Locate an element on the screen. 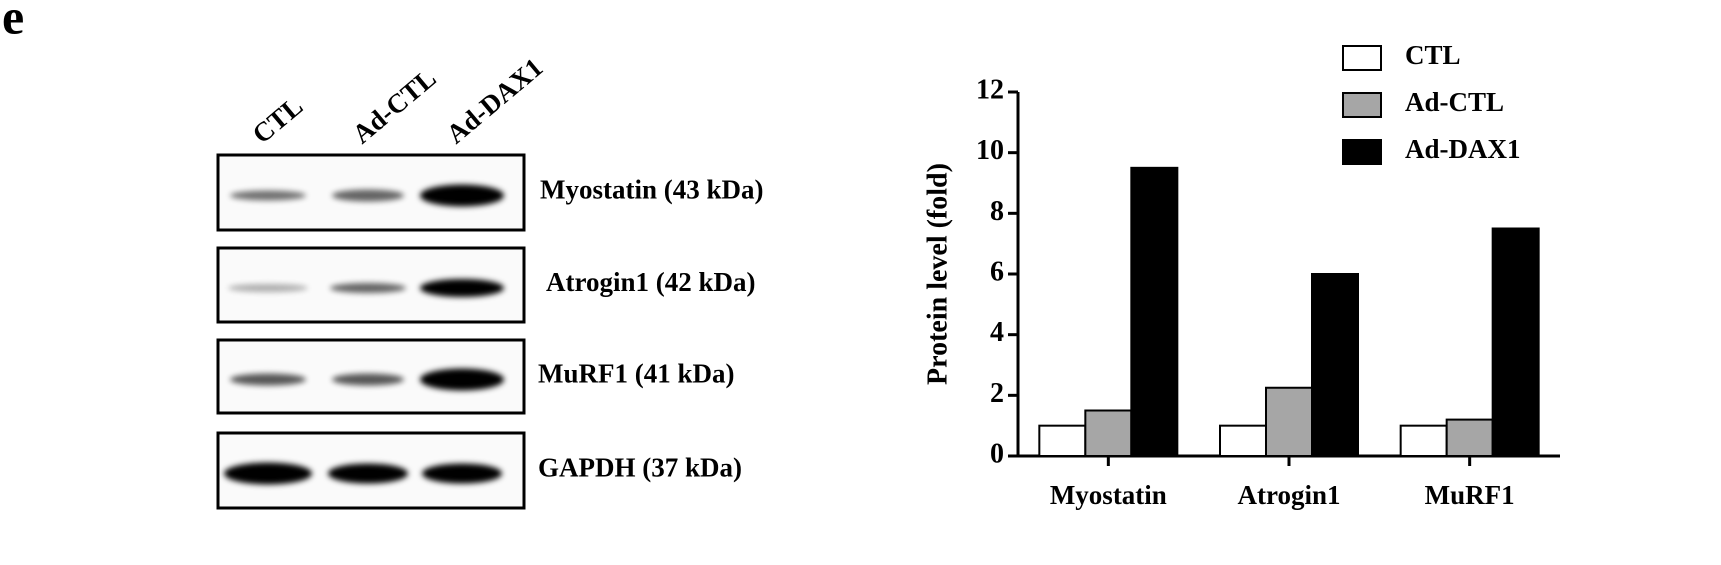  row-label: Myostatin (43 kDa) is located at coordinates (652, 190).